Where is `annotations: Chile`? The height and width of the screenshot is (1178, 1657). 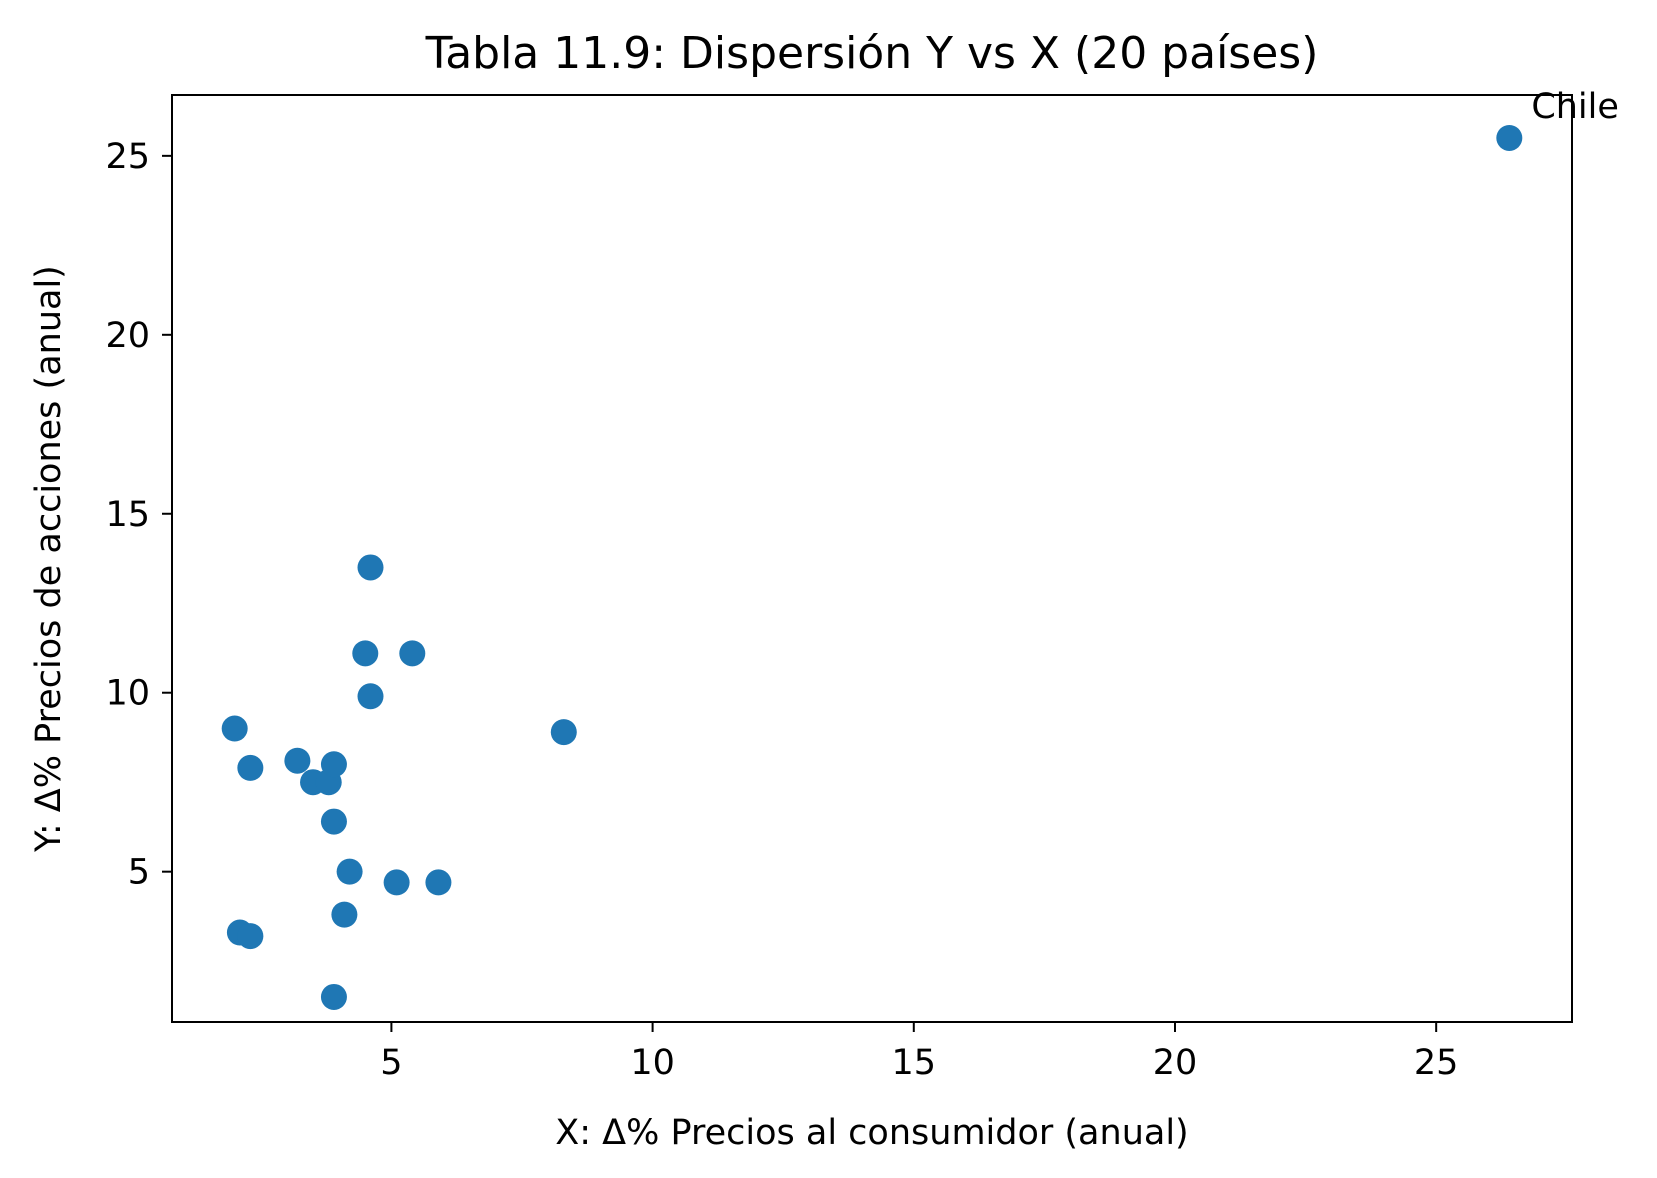 annotations: Chile is located at coordinates (1575, 107).